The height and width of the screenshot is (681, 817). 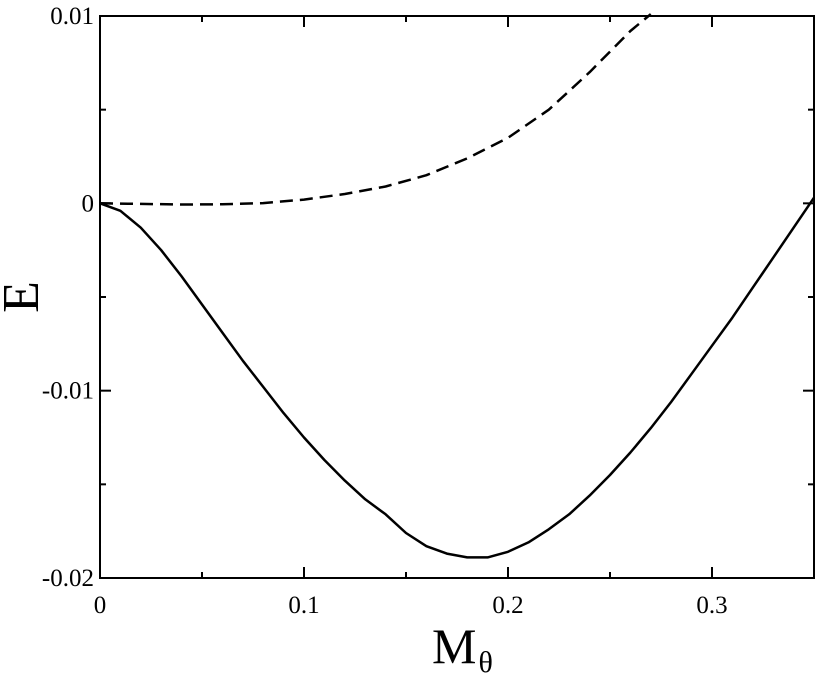 What do you see at coordinates (88, 203) in the screenshot?
I see `y-tick-label: 0` at bounding box center [88, 203].